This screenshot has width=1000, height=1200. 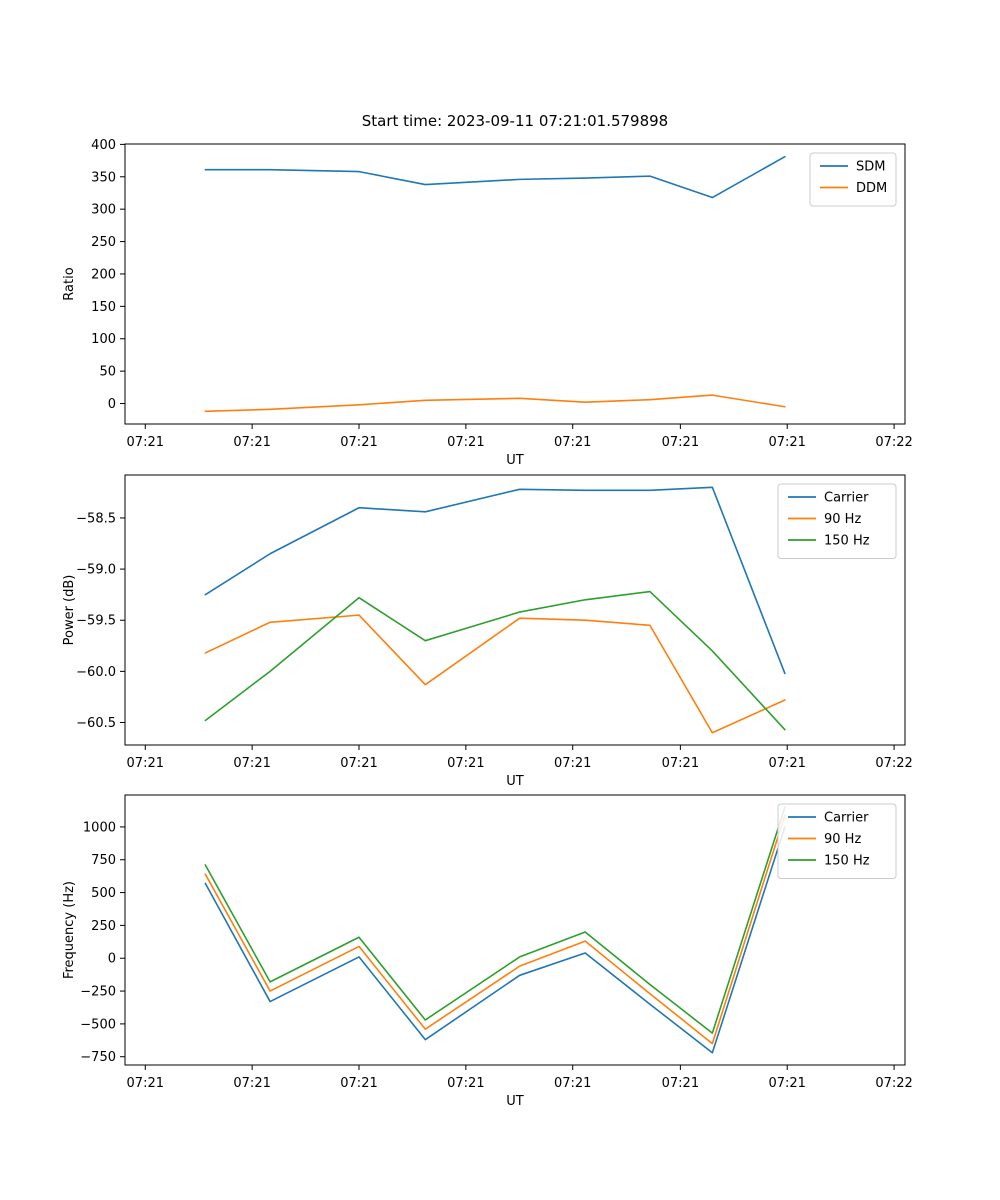 I want to click on y-tick-label: −59.0, so click(x=96, y=570).